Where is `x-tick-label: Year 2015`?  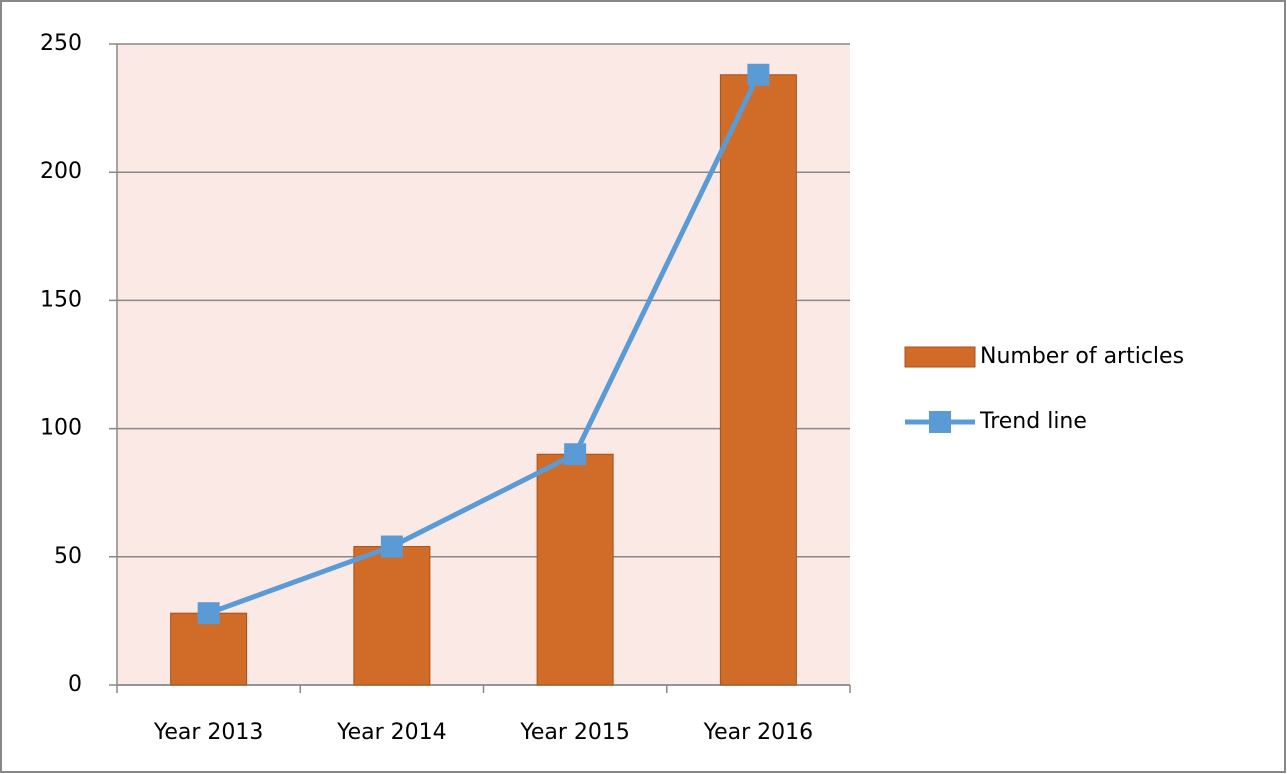 x-tick-label: Year 2015 is located at coordinates (574, 732).